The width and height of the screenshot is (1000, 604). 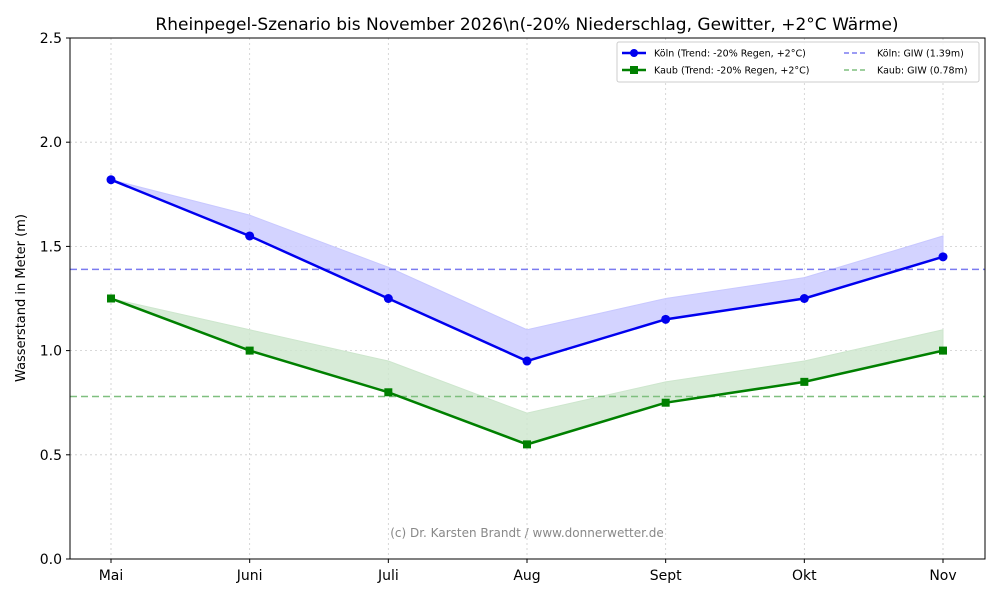 What do you see at coordinates (922, 71) in the screenshot?
I see `legend-label: Kaub: GIW (0.78m)` at bounding box center [922, 71].